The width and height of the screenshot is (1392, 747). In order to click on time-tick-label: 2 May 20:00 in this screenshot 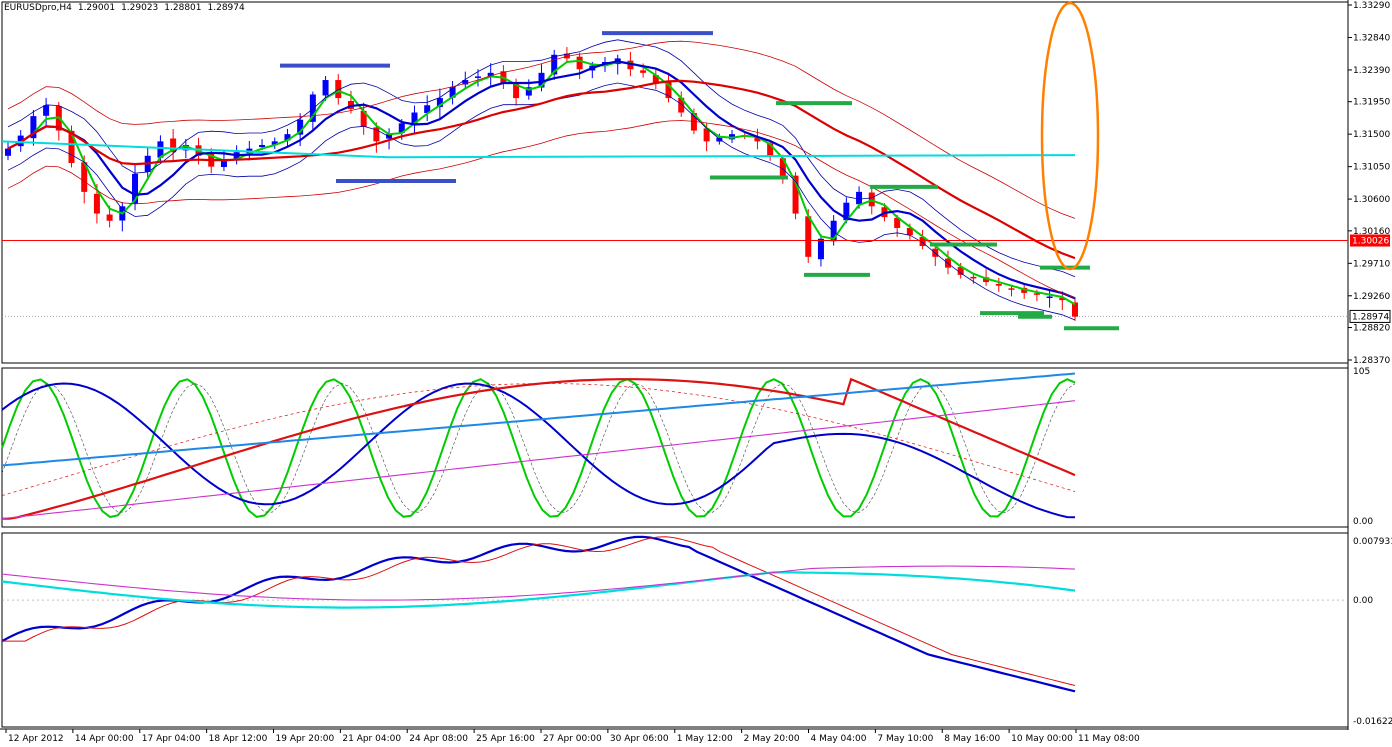, I will do `click(772, 739)`.